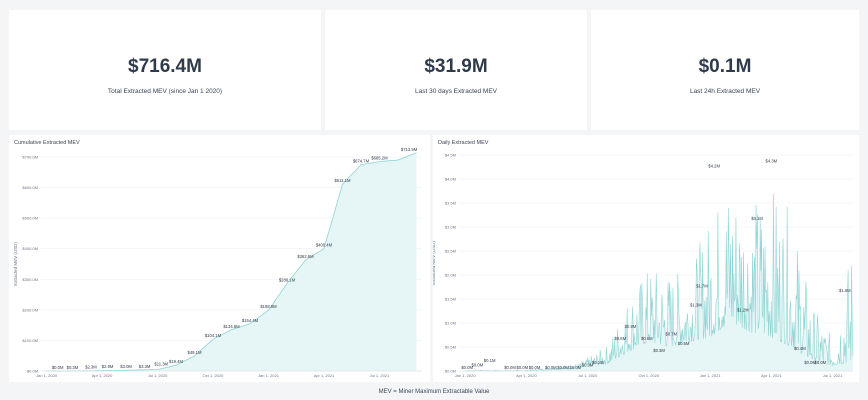 The width and height of the screenshot is (868, 400). What do you see at coordinates (30, 279) in the screenshot?
I see `y-tick-label: $300.0M` at bounding box center [30, 279].